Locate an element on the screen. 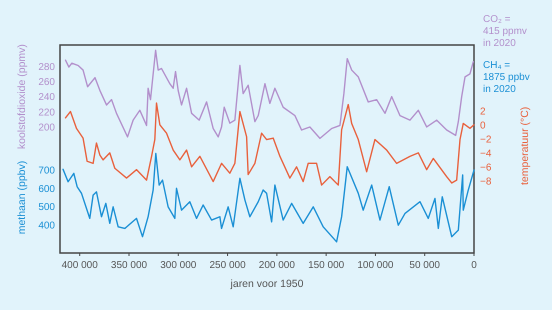  y2-tick-label: −2 is located at coordinates (486, 140).